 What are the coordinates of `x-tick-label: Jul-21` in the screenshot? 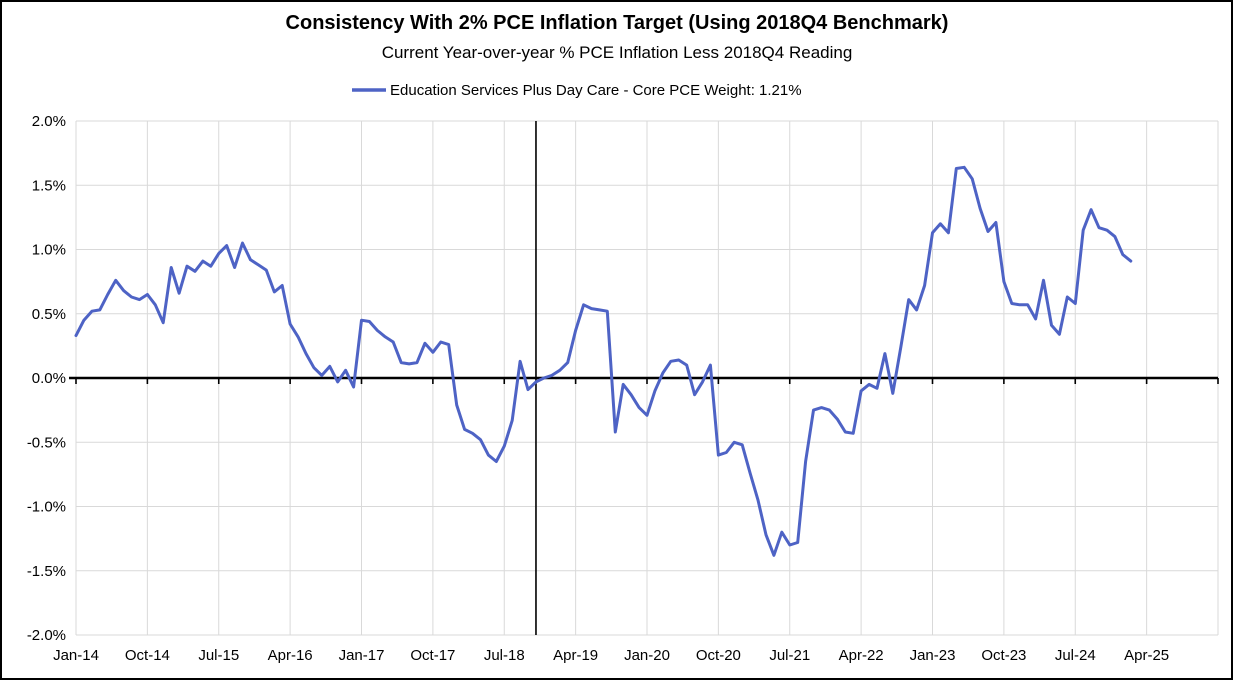 It's located at (789, 655).